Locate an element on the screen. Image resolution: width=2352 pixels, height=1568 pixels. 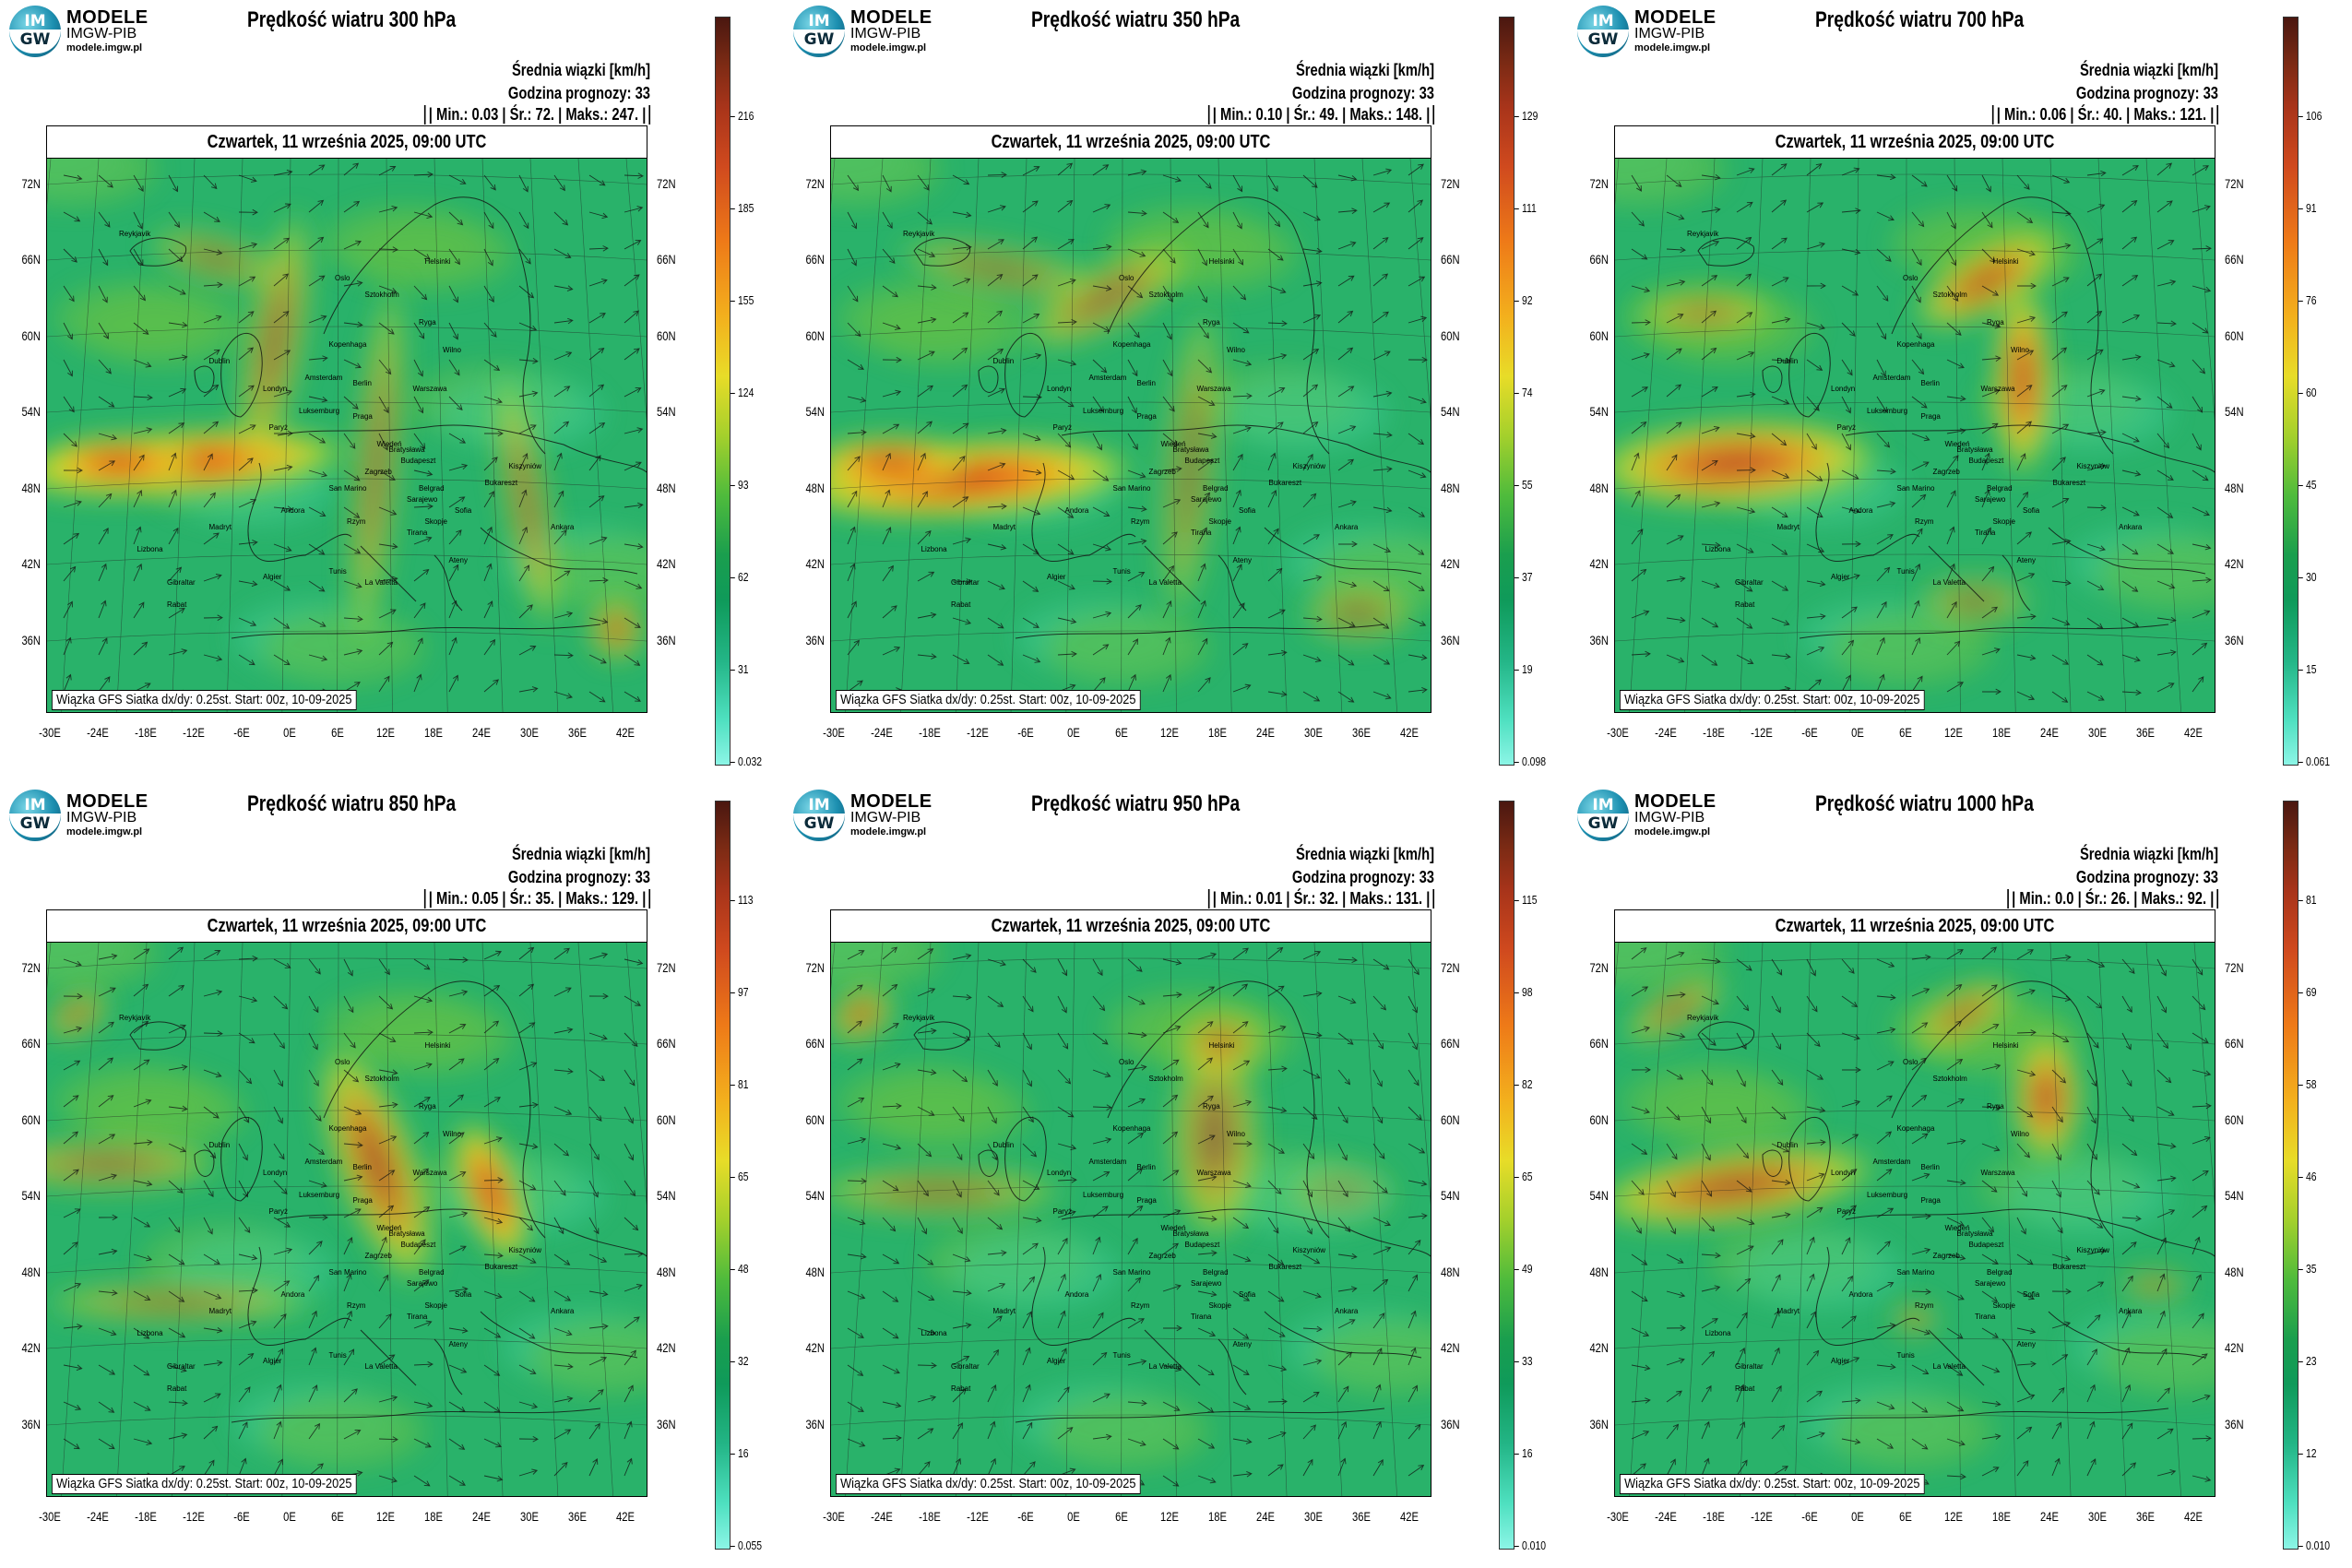
ensemble-mean-label: Średnia wiązki [km/h] is located at coordinates (2148, 854).